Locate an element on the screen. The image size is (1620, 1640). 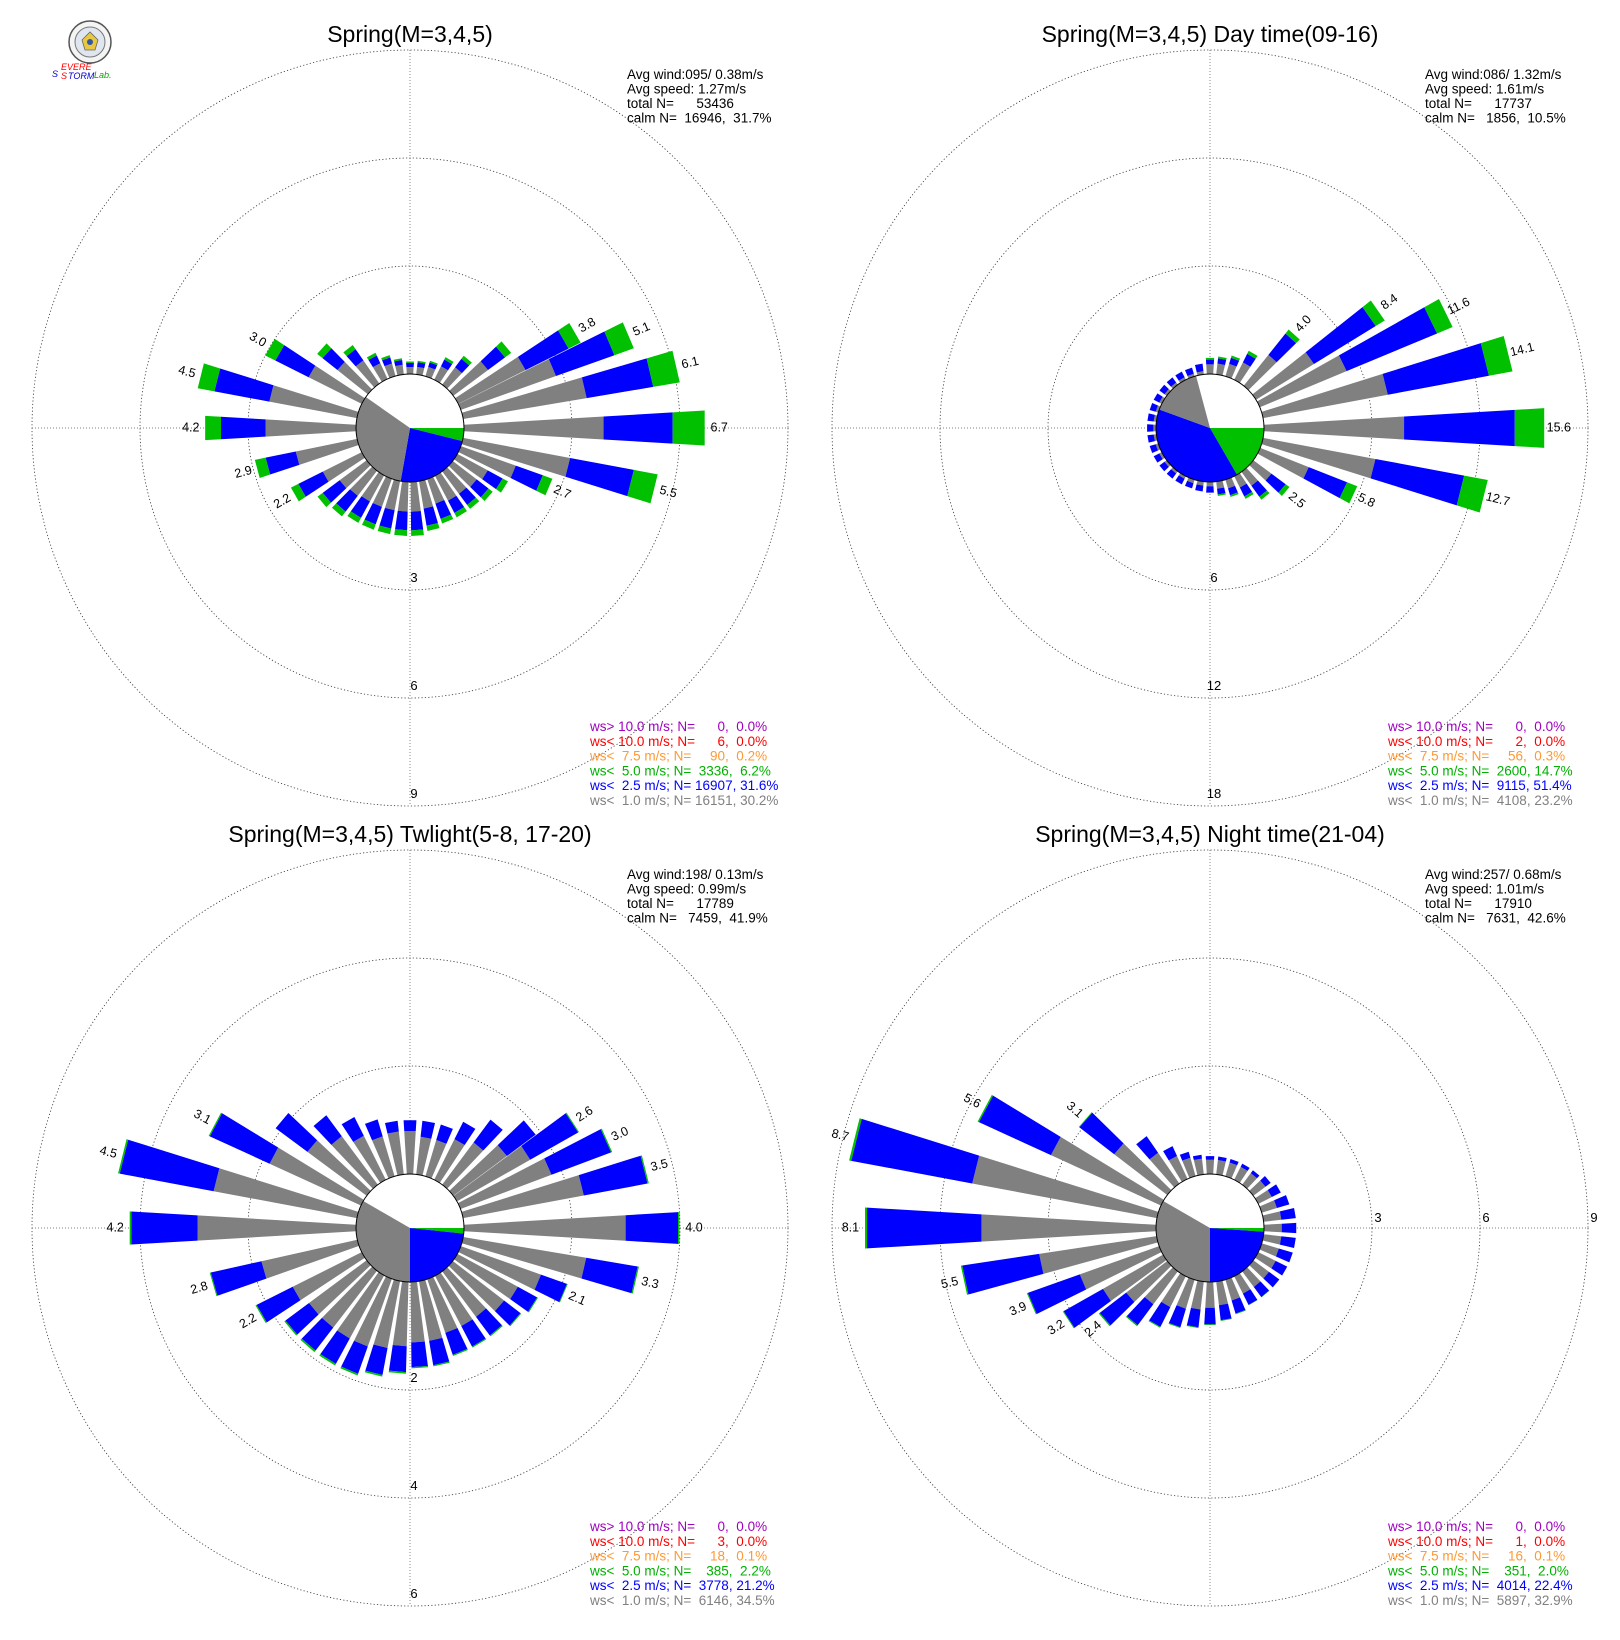
legend-entry: ws< 7.5 m/s; N= 56, 0.3% is located at coordinates (1476, 756).